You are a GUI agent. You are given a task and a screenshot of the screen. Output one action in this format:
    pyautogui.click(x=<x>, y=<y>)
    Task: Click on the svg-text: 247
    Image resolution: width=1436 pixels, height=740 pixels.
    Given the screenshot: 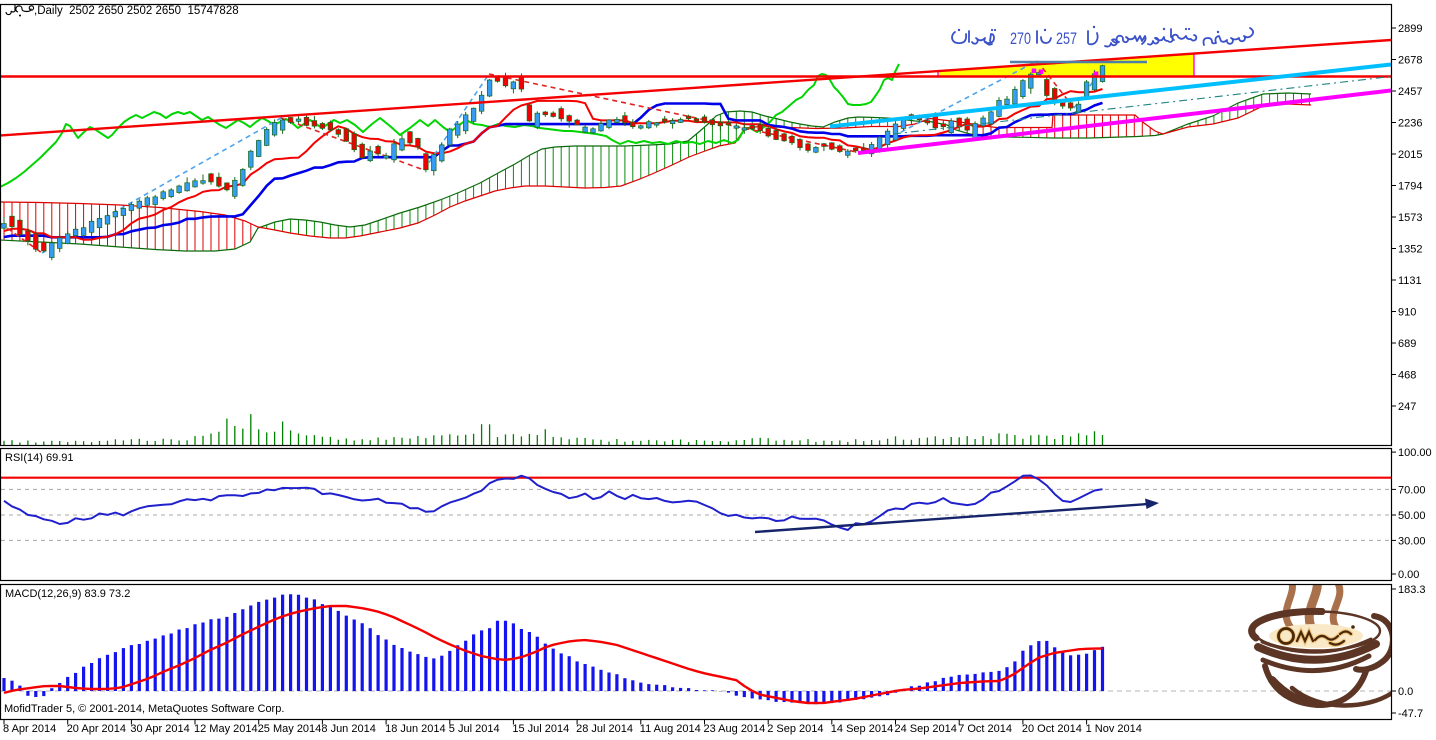 What is the action you would take?
    pyautogui.click(x=1407, y=407)
    